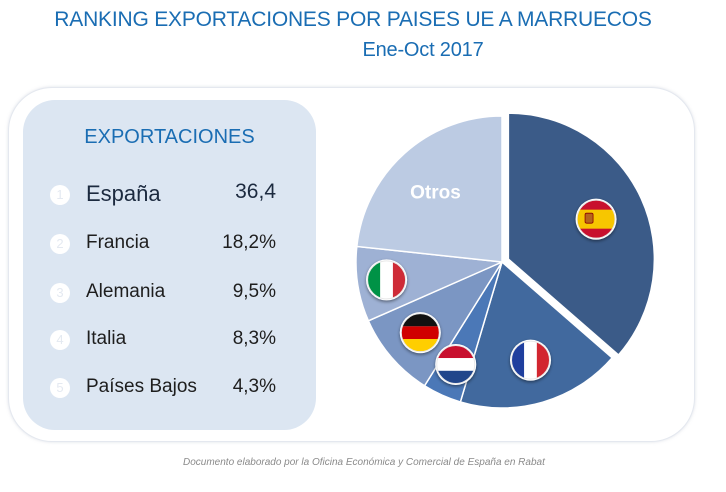  I want to click on country-name: Países Bajos, so click(141, 386).